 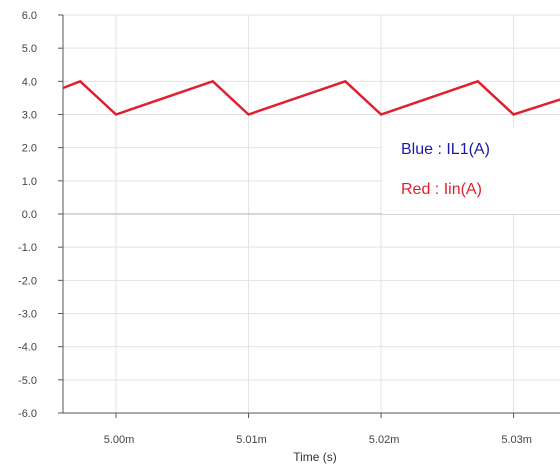 What do you see at coordinates (441, 189) in the screenshot?
I see `legend-entry-red: Red : Iin(A)` at bounding box center [441, 189].